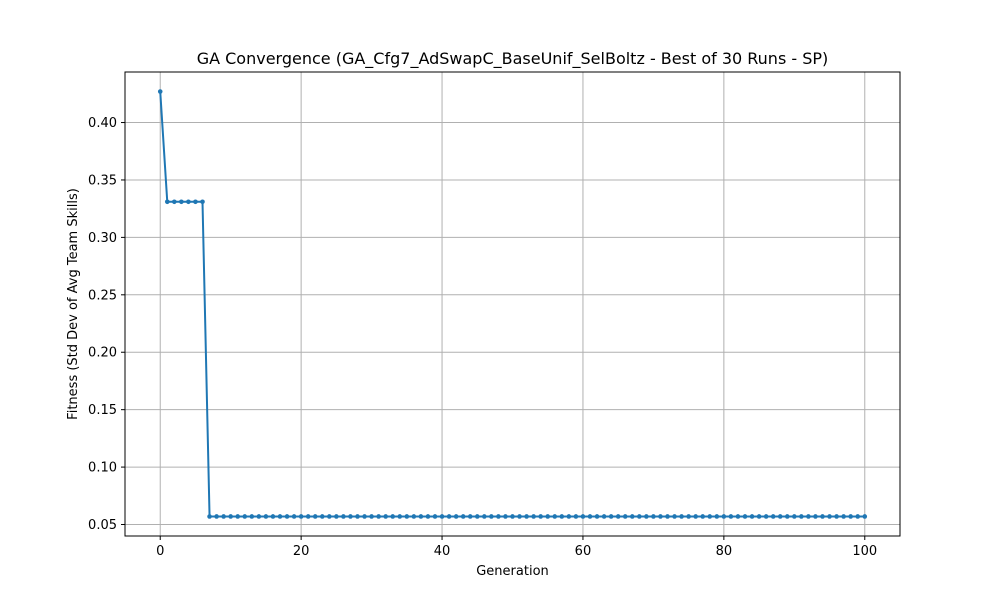  What do you see at coordinates (102, 123) in the screenshot?
I see `y-tick-label: 0.40` at bounding box center [102, 123].